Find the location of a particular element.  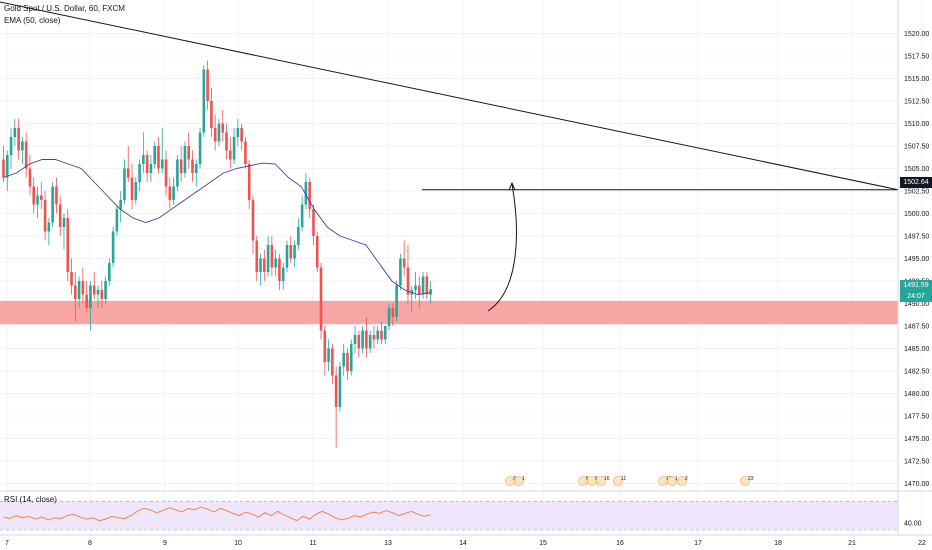

price-axis-label: 1490.00 is located at coordinates (916, 304).